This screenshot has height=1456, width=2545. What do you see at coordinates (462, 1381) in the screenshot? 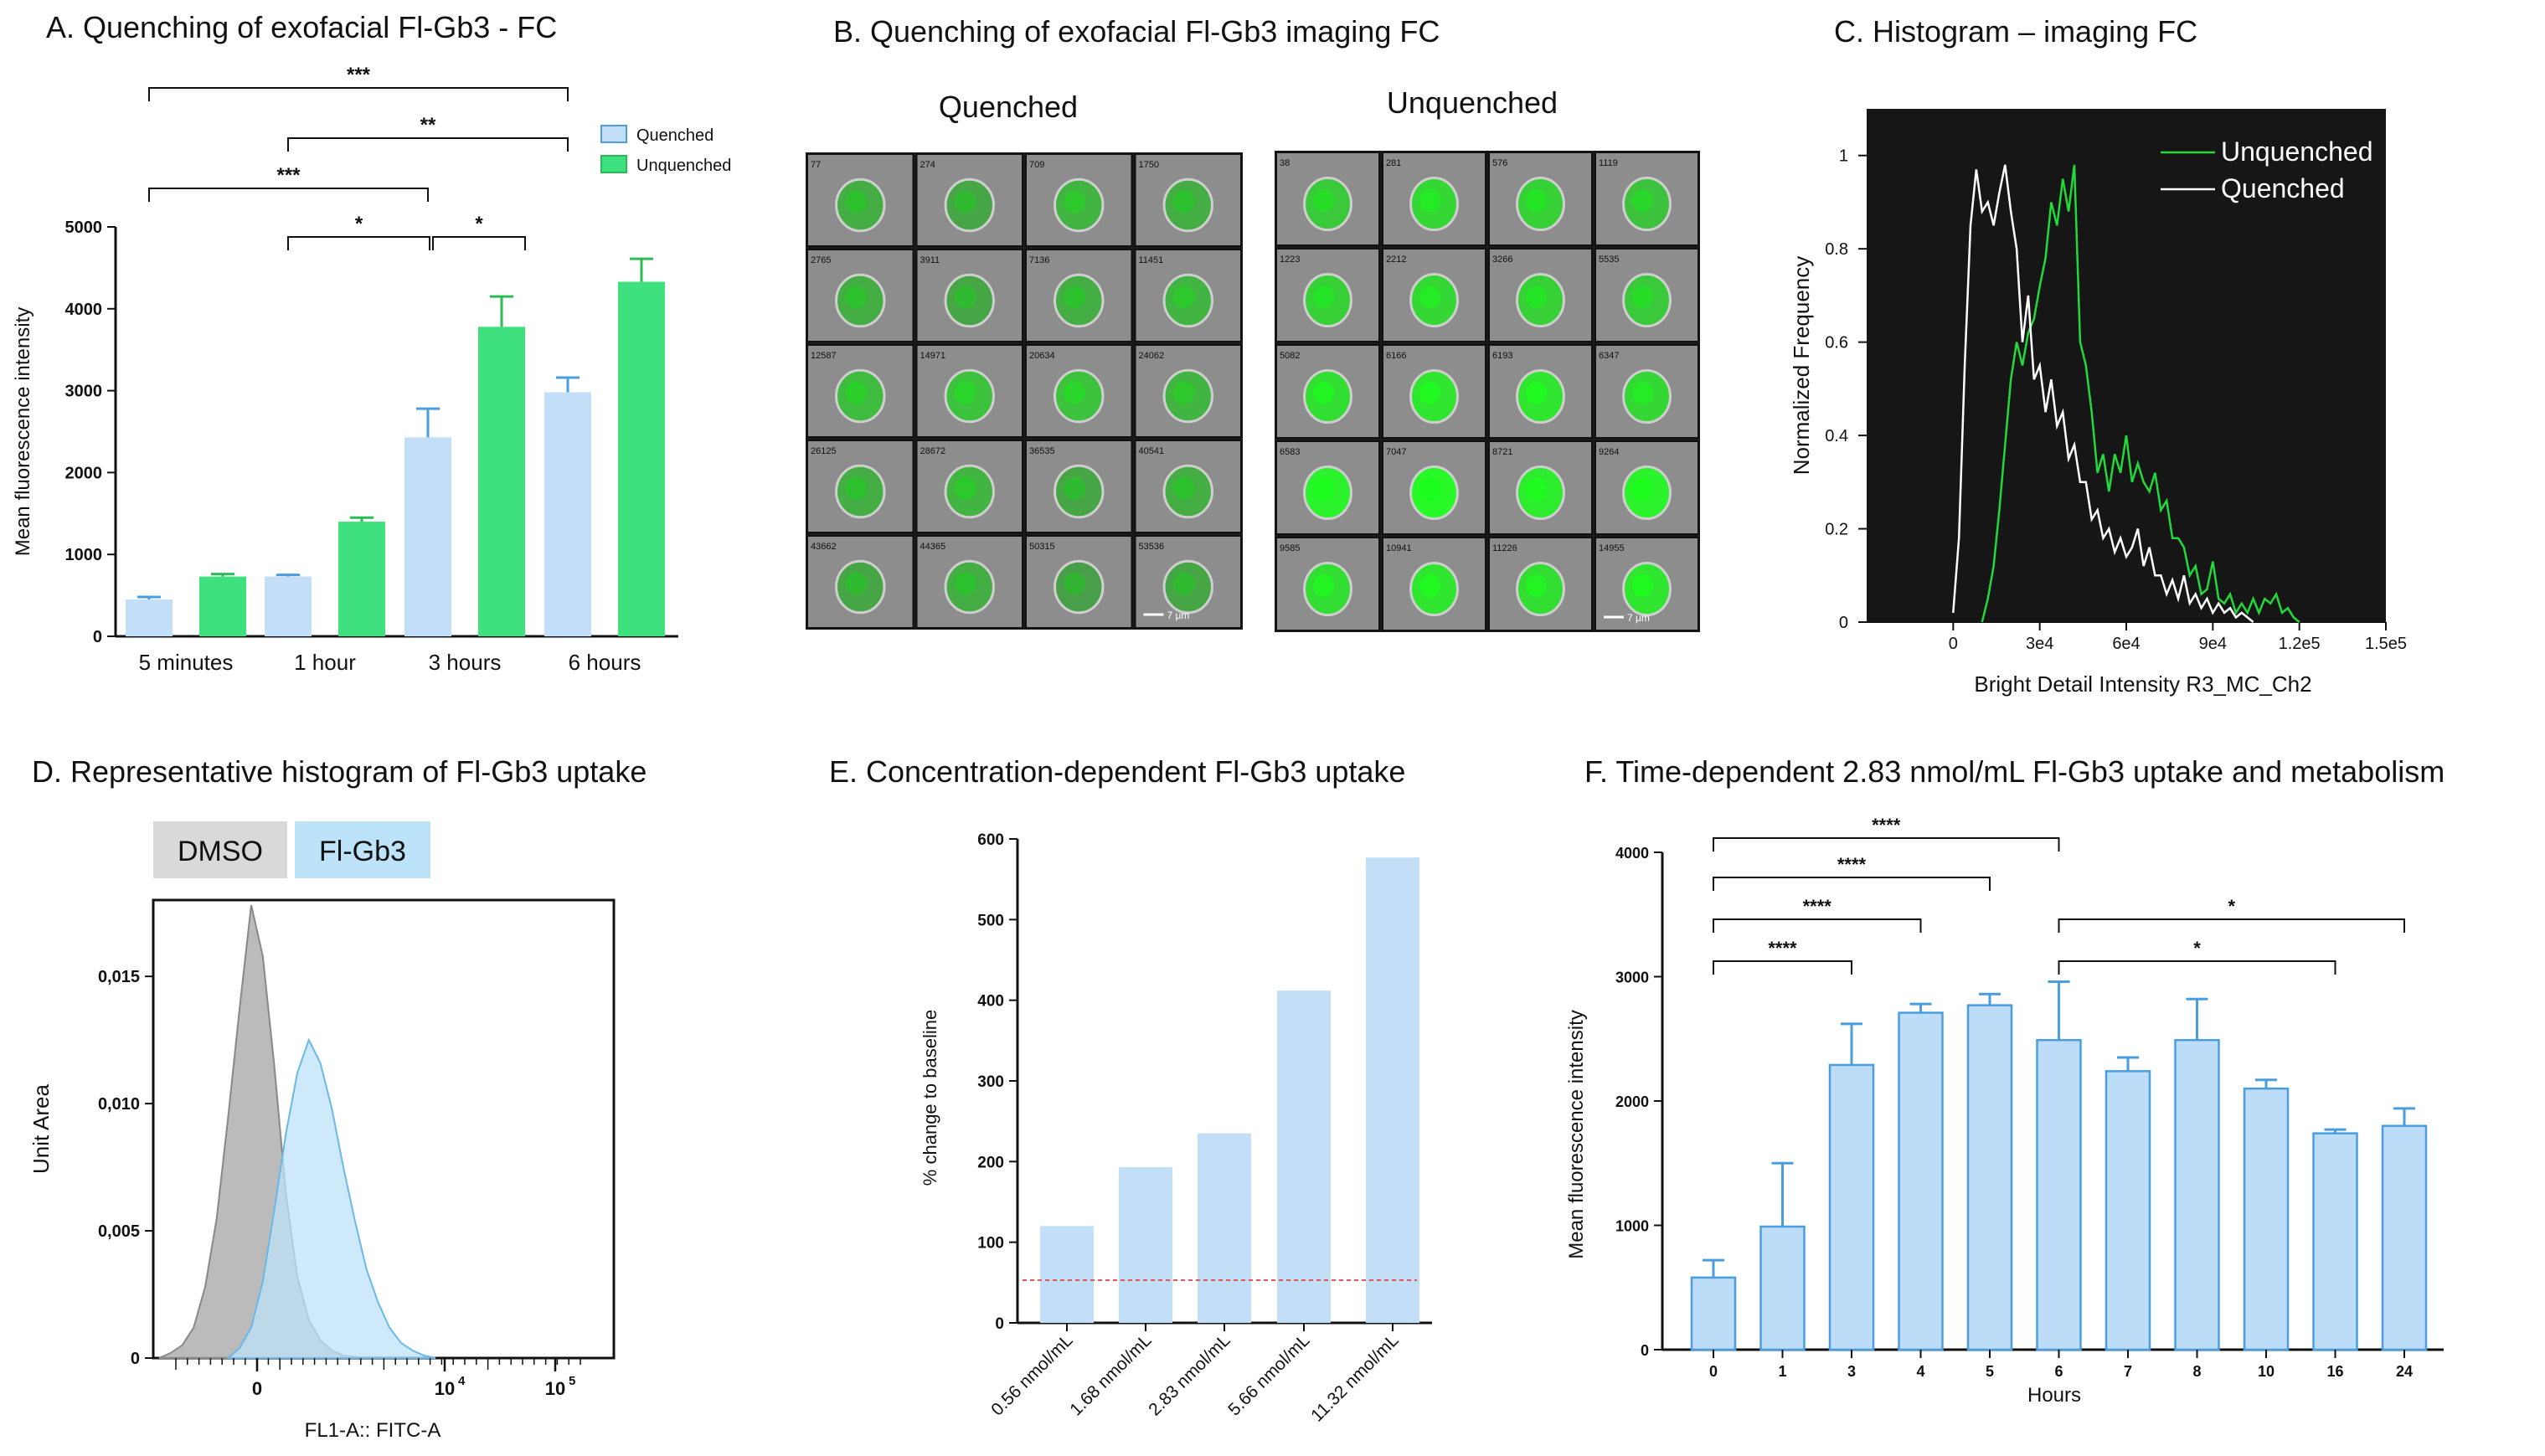
I see `panel-d-x-tick-exponent: 4` at bounding box center [462, 1381].